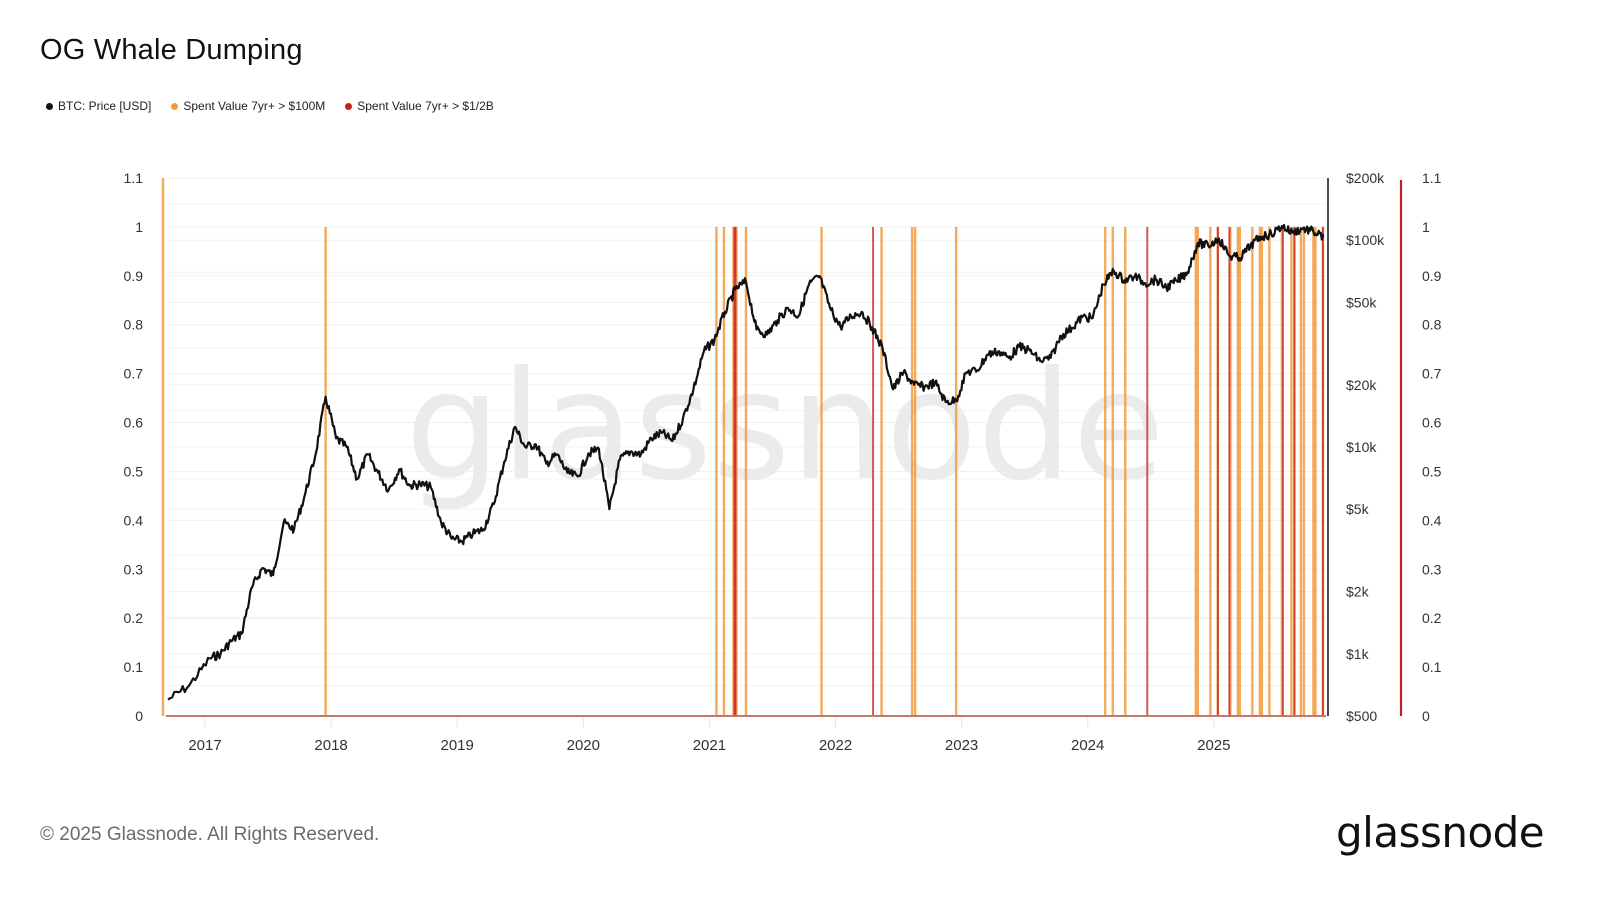 The image size is (1600, 900). Describe the element at coordinates (139, 716) in the screenshot. I see `y-tick-label: 0` at that location.